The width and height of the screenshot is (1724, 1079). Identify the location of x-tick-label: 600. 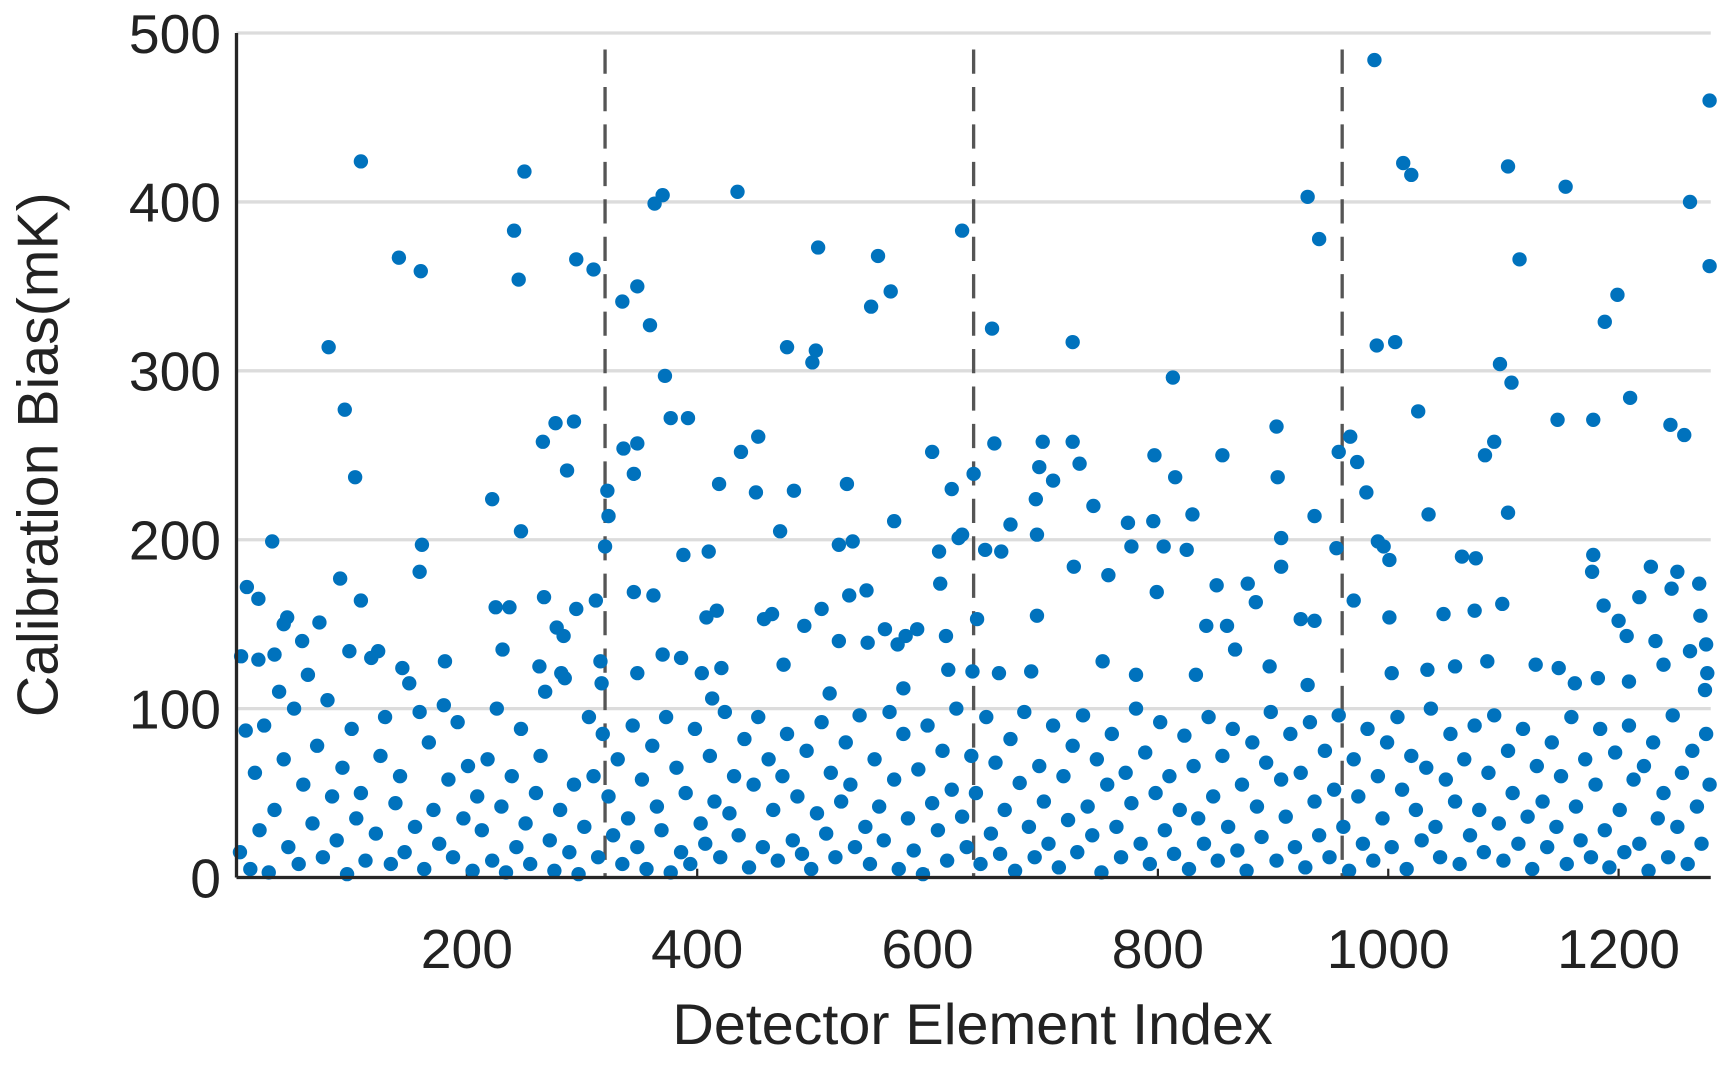
(927, 949).